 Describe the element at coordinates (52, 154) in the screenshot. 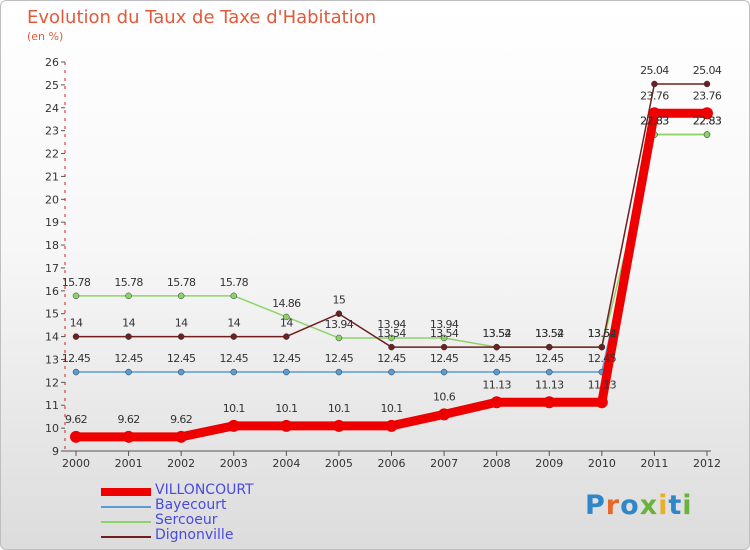

I see `y-tick-label: 22` at that location.